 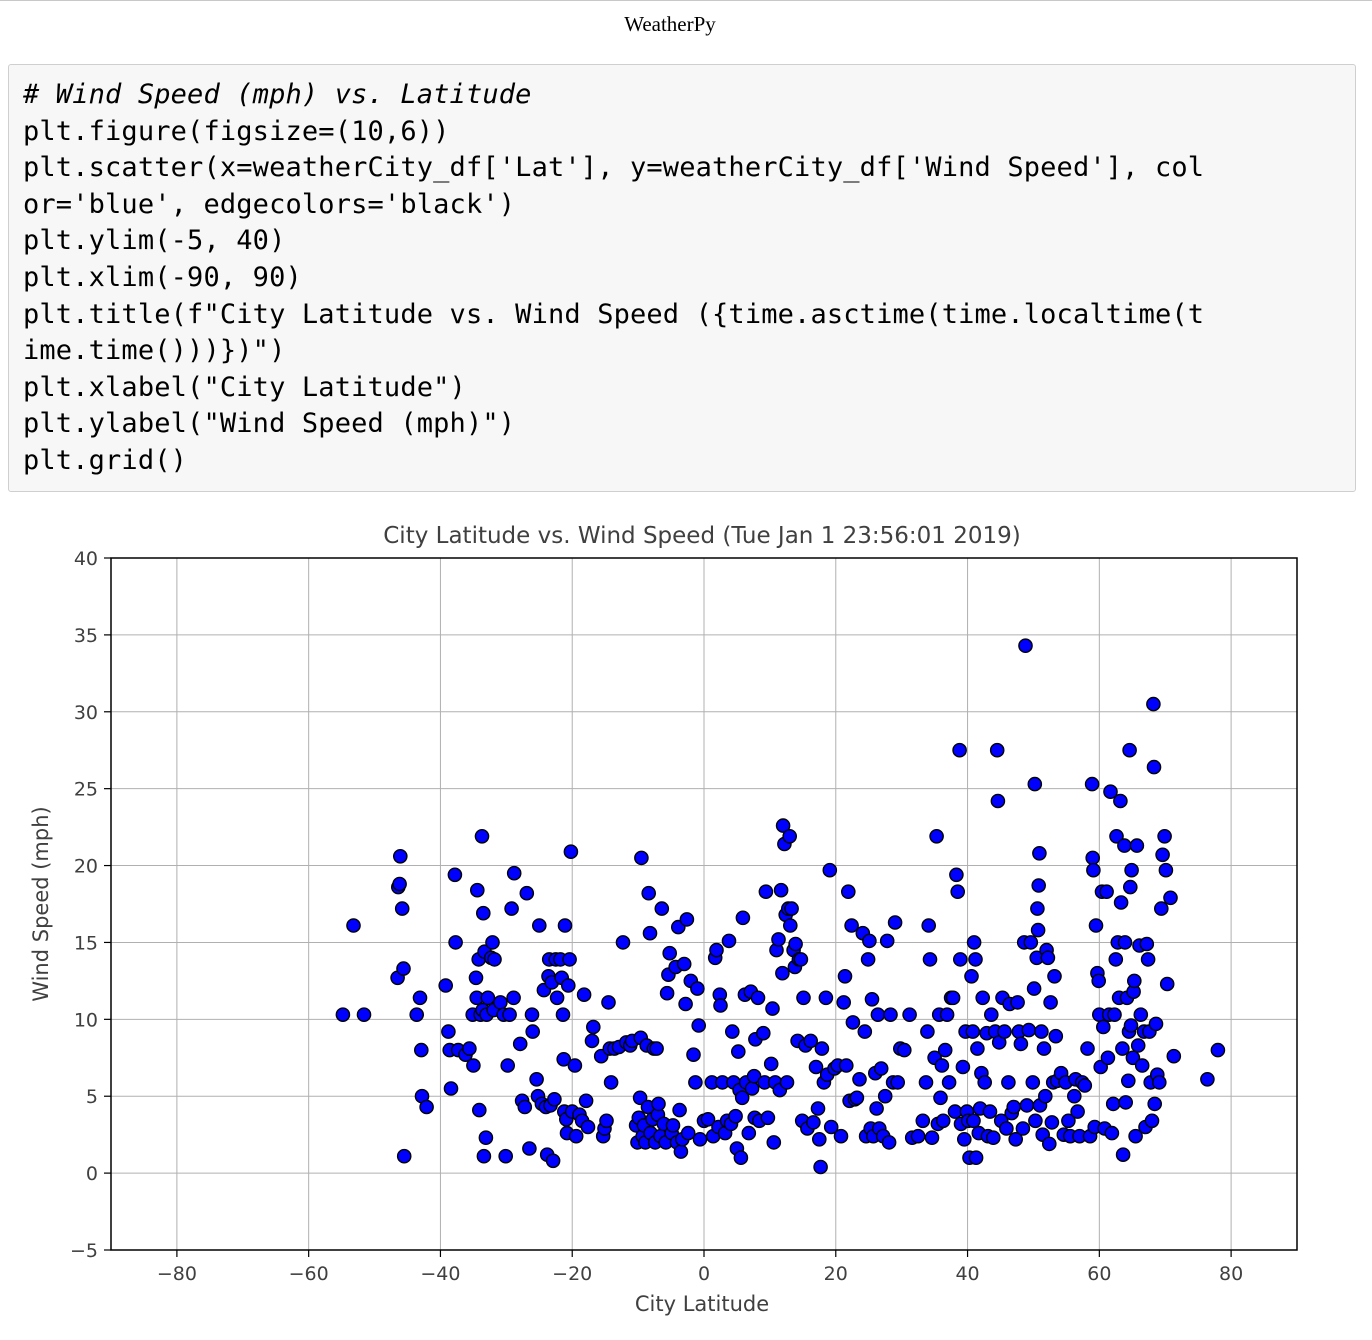 What do you see at coordinates (177, 1274) in the screenshot?
I see `x-tick-label: −80` at bounding box center [177, 1274].